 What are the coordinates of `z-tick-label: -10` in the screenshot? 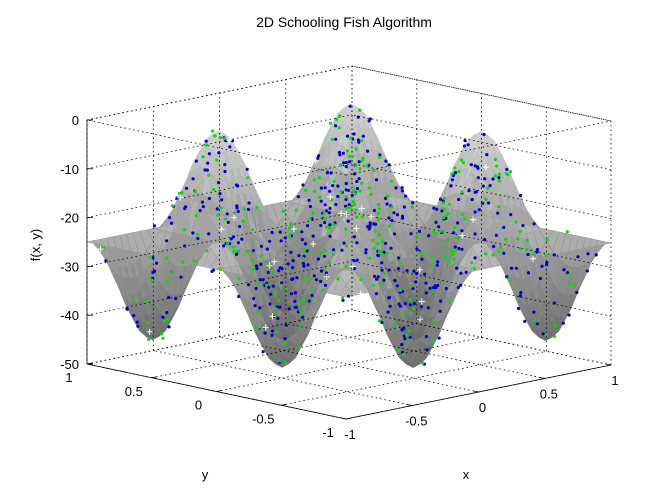 It's located at (69, 169).